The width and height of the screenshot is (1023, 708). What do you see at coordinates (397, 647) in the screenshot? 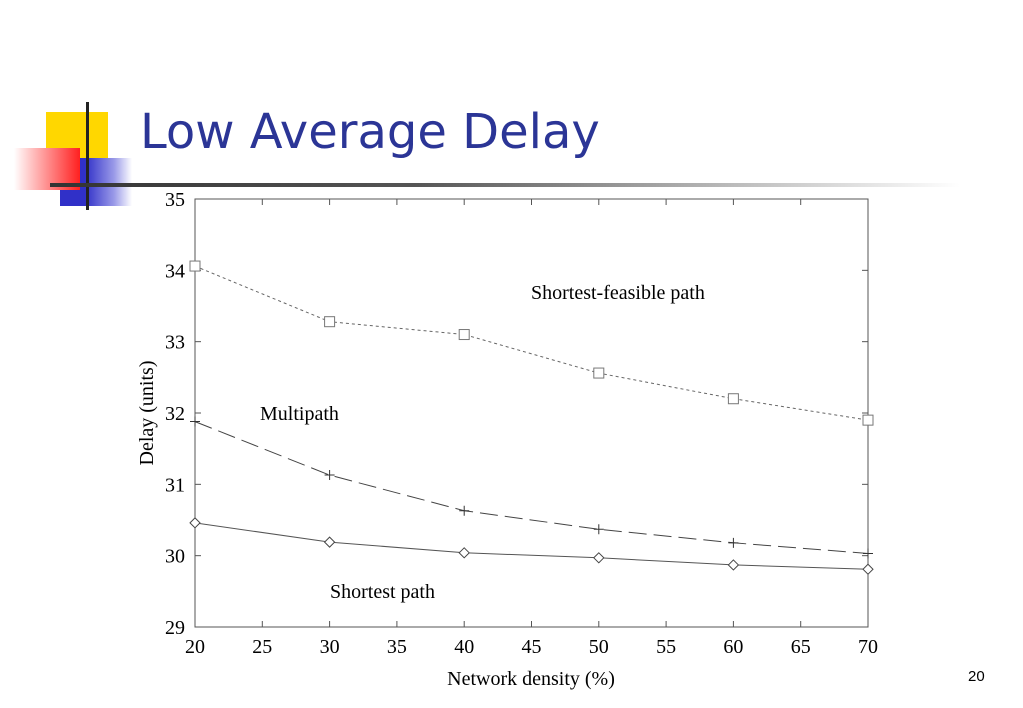
I see `x-tick-label: 35` at bounding box center [397, 647].